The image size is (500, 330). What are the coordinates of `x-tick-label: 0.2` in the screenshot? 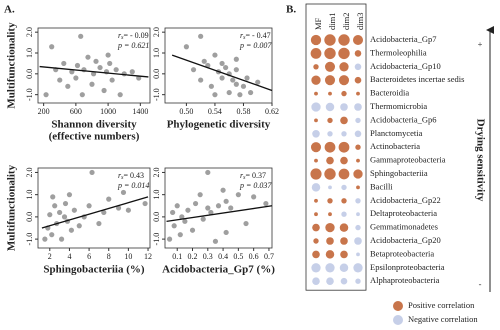 It's located at (193, 256).